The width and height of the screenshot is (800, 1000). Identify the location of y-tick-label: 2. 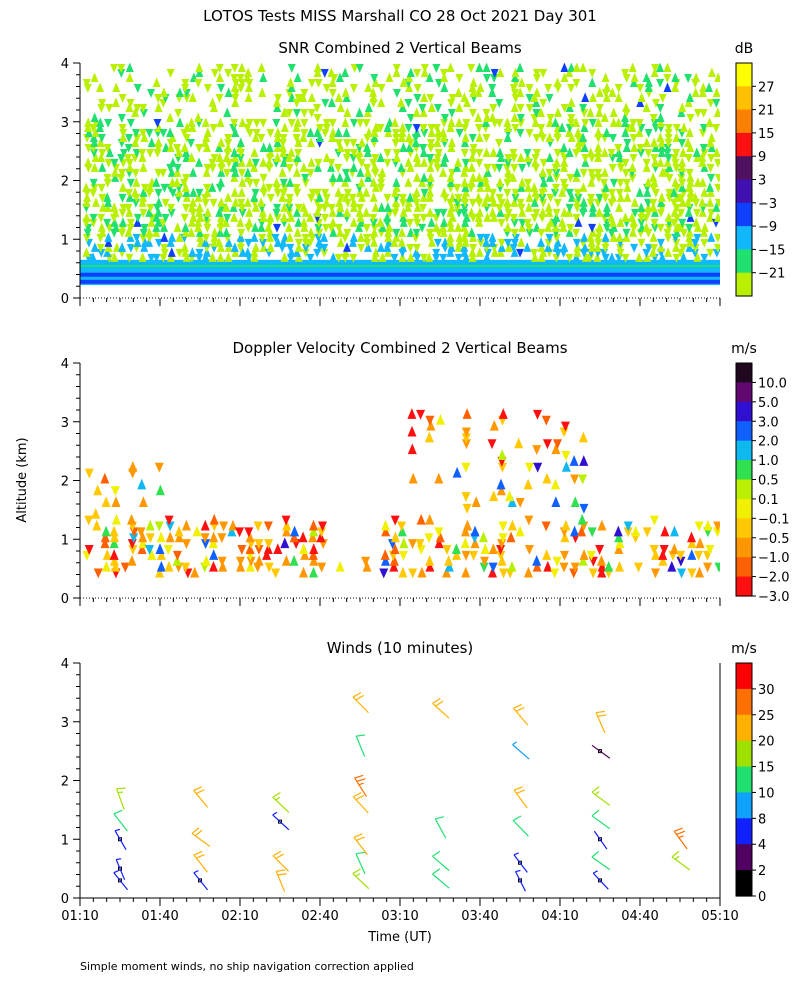
(65, 782).